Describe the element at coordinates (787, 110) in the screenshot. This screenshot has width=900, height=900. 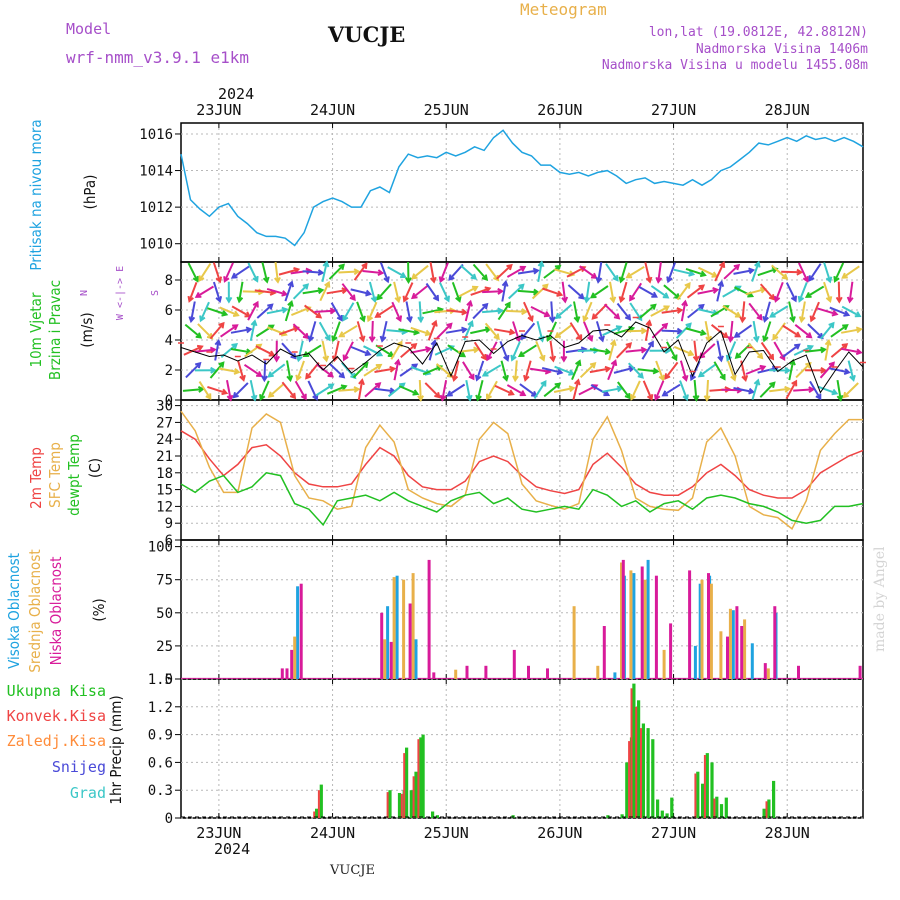
I see `x-tick-label-top: 28JUN` at that location.